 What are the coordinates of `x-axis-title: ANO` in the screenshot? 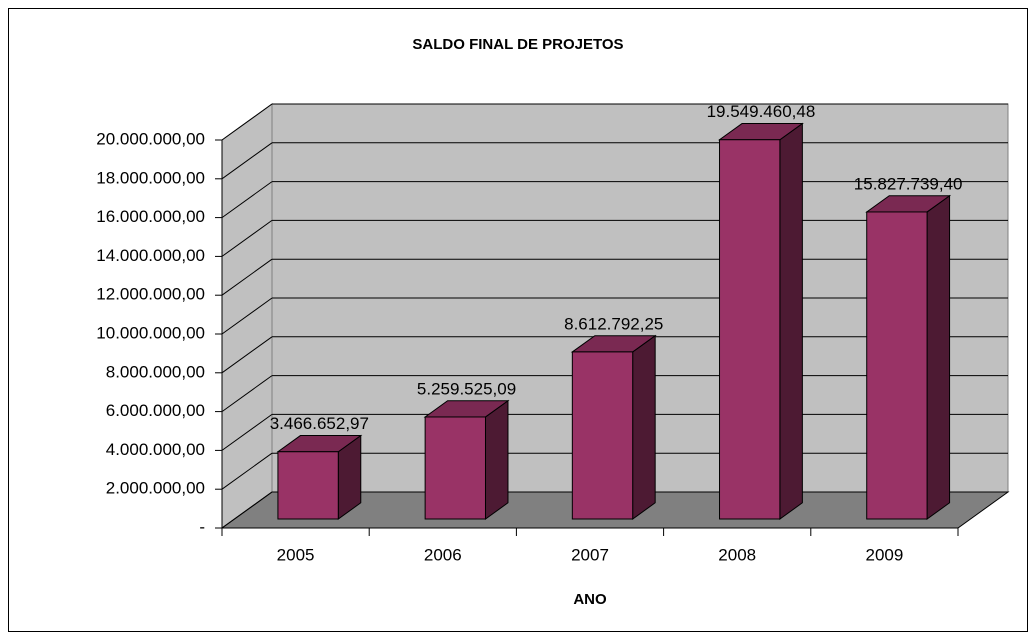 It's located at (590, 599).